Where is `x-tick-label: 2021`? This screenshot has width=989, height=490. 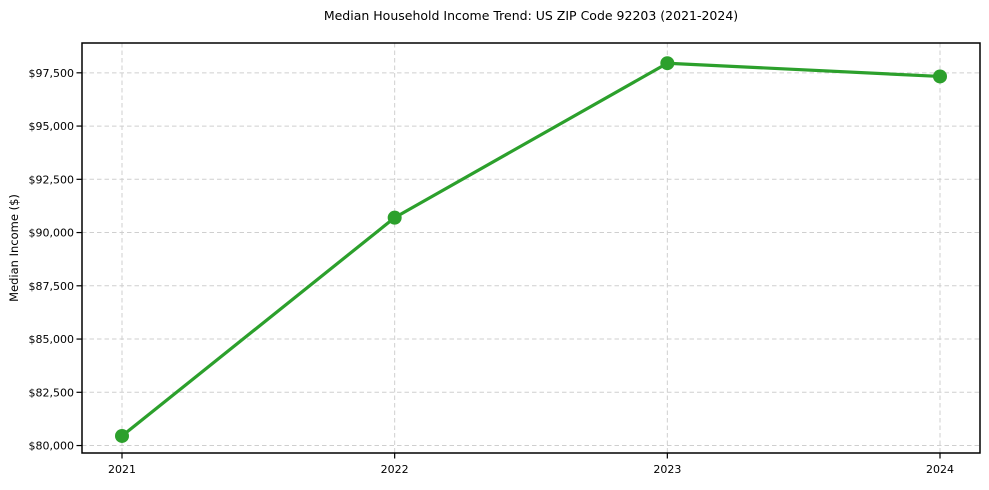
x-tick-label: 2021 is located at coordinates (122, 469).